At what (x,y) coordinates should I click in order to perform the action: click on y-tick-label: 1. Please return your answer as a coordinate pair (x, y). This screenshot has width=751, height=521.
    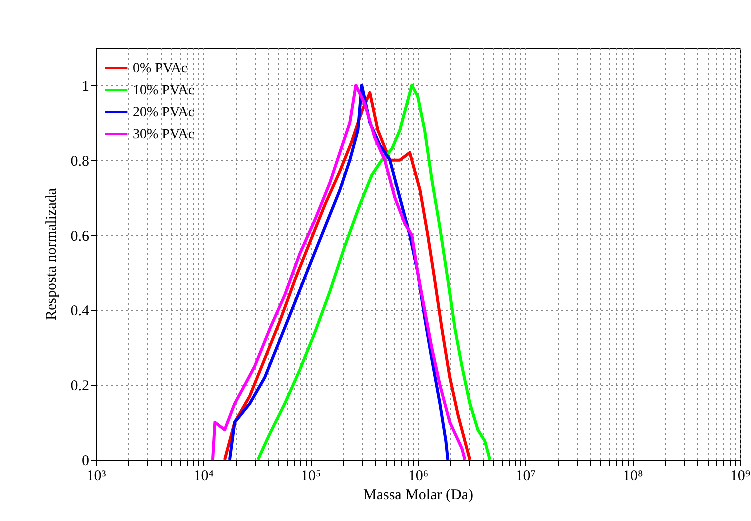
    Looking at the image, I should click on (86, 86).